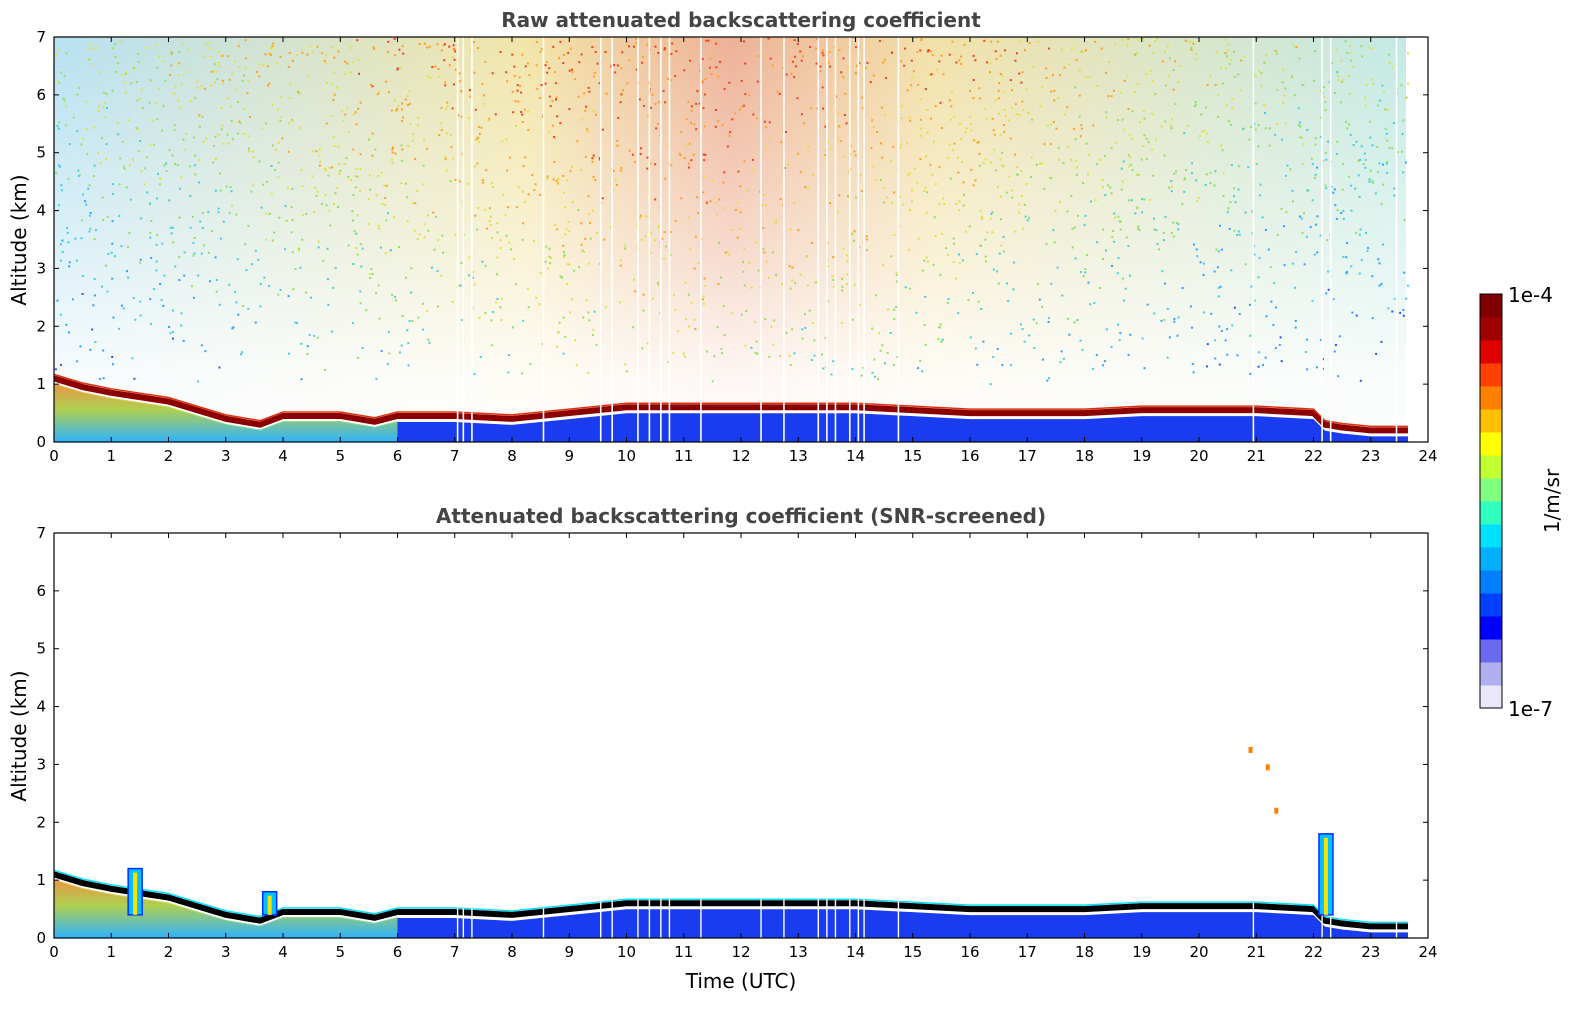  What do you see at coordinates (683, 456) in the screenshot?
I see `raw-xtick-label: 11` at bounding box center [683, 456].